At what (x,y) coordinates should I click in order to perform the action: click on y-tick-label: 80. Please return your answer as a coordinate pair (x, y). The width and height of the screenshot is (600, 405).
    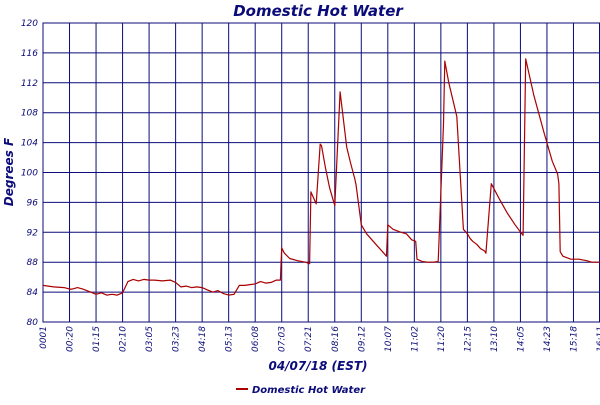
    Looking at the image, I should click on (33, 323).